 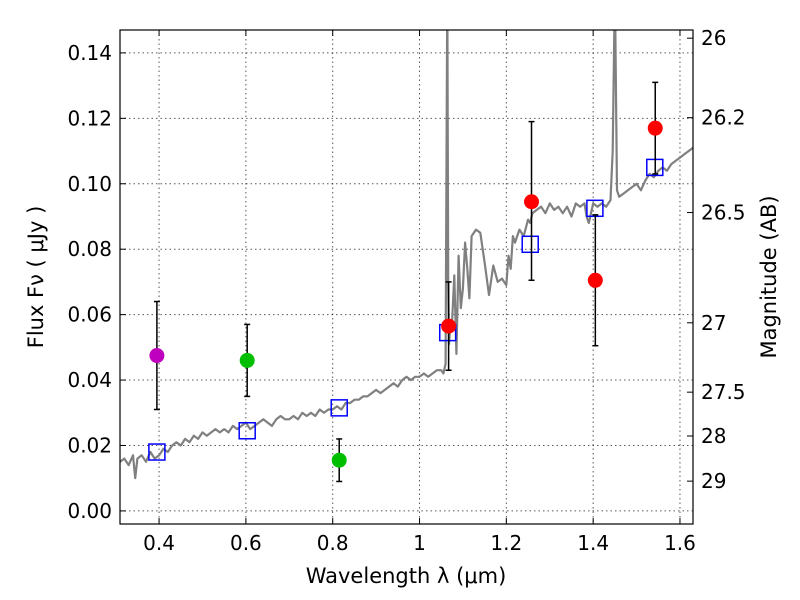 I want to click on y-tick-label: 0.10, so click(x=89, y=184).